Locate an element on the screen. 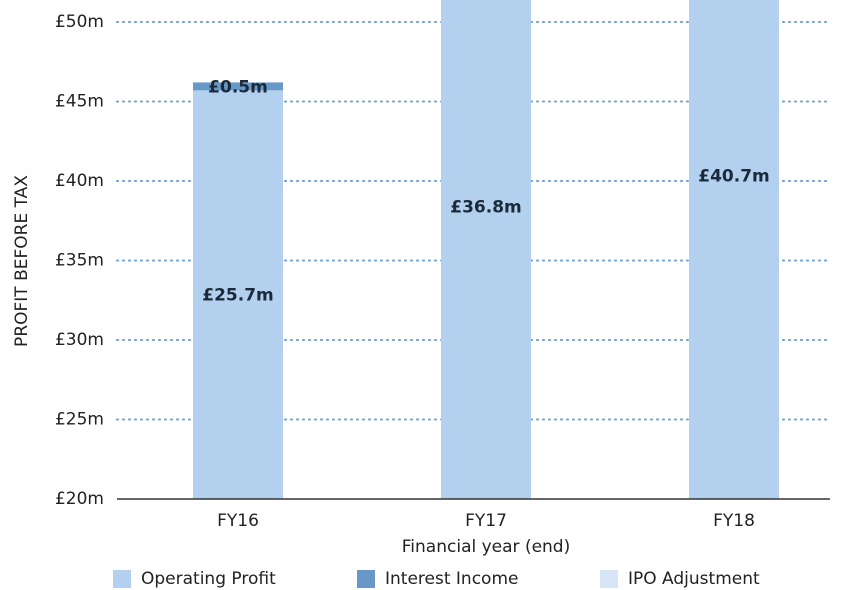  legend-label: IPO Adjustment is located at coordinates (694, 579).